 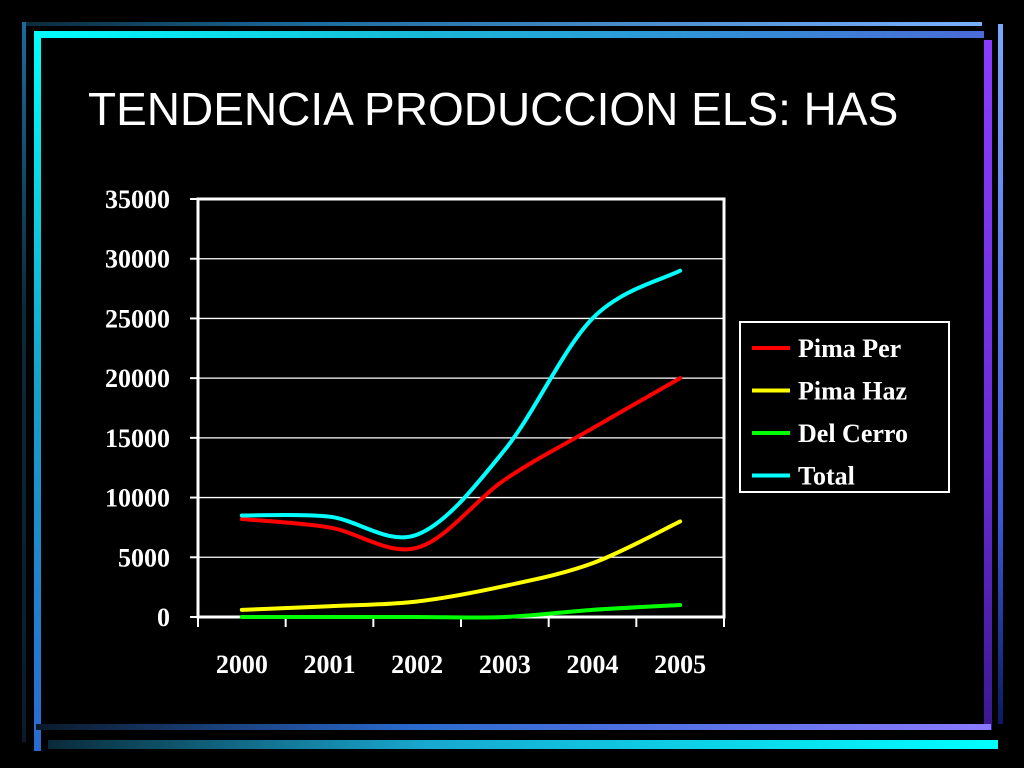 I want to click on x-tick-label: 2005, so click(x=680, y=664).